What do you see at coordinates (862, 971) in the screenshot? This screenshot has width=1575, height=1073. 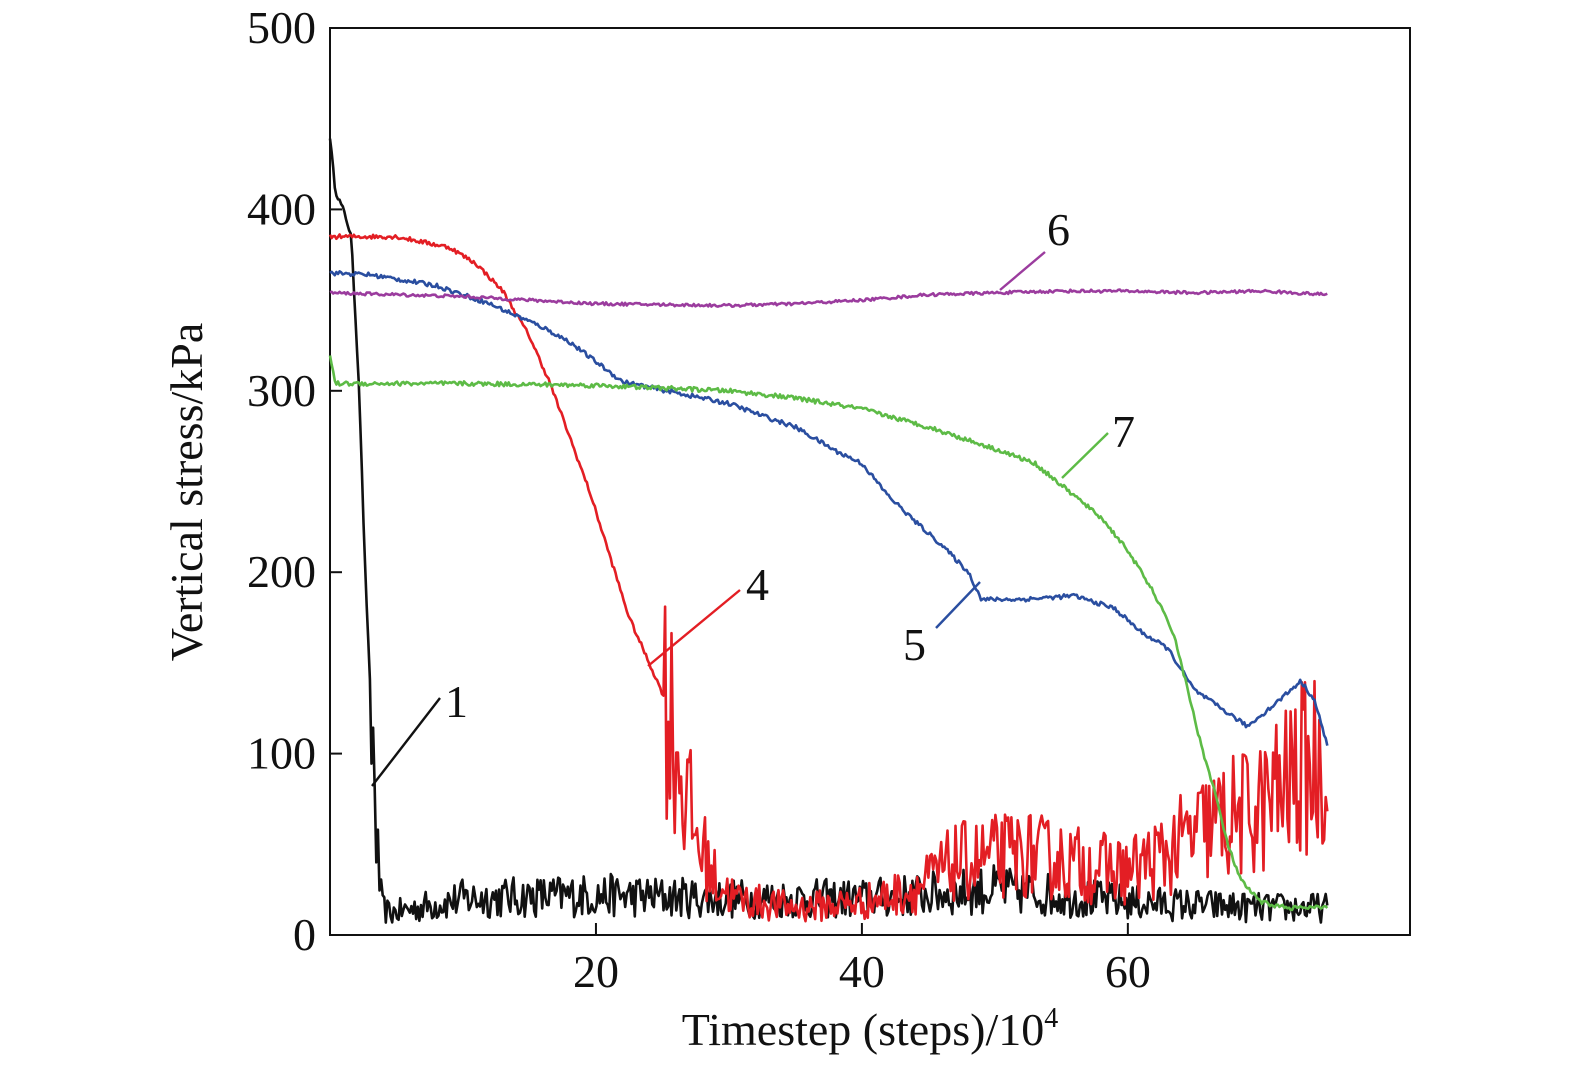 I see `x-tick-label: 40` at bounding box center [862, 971].